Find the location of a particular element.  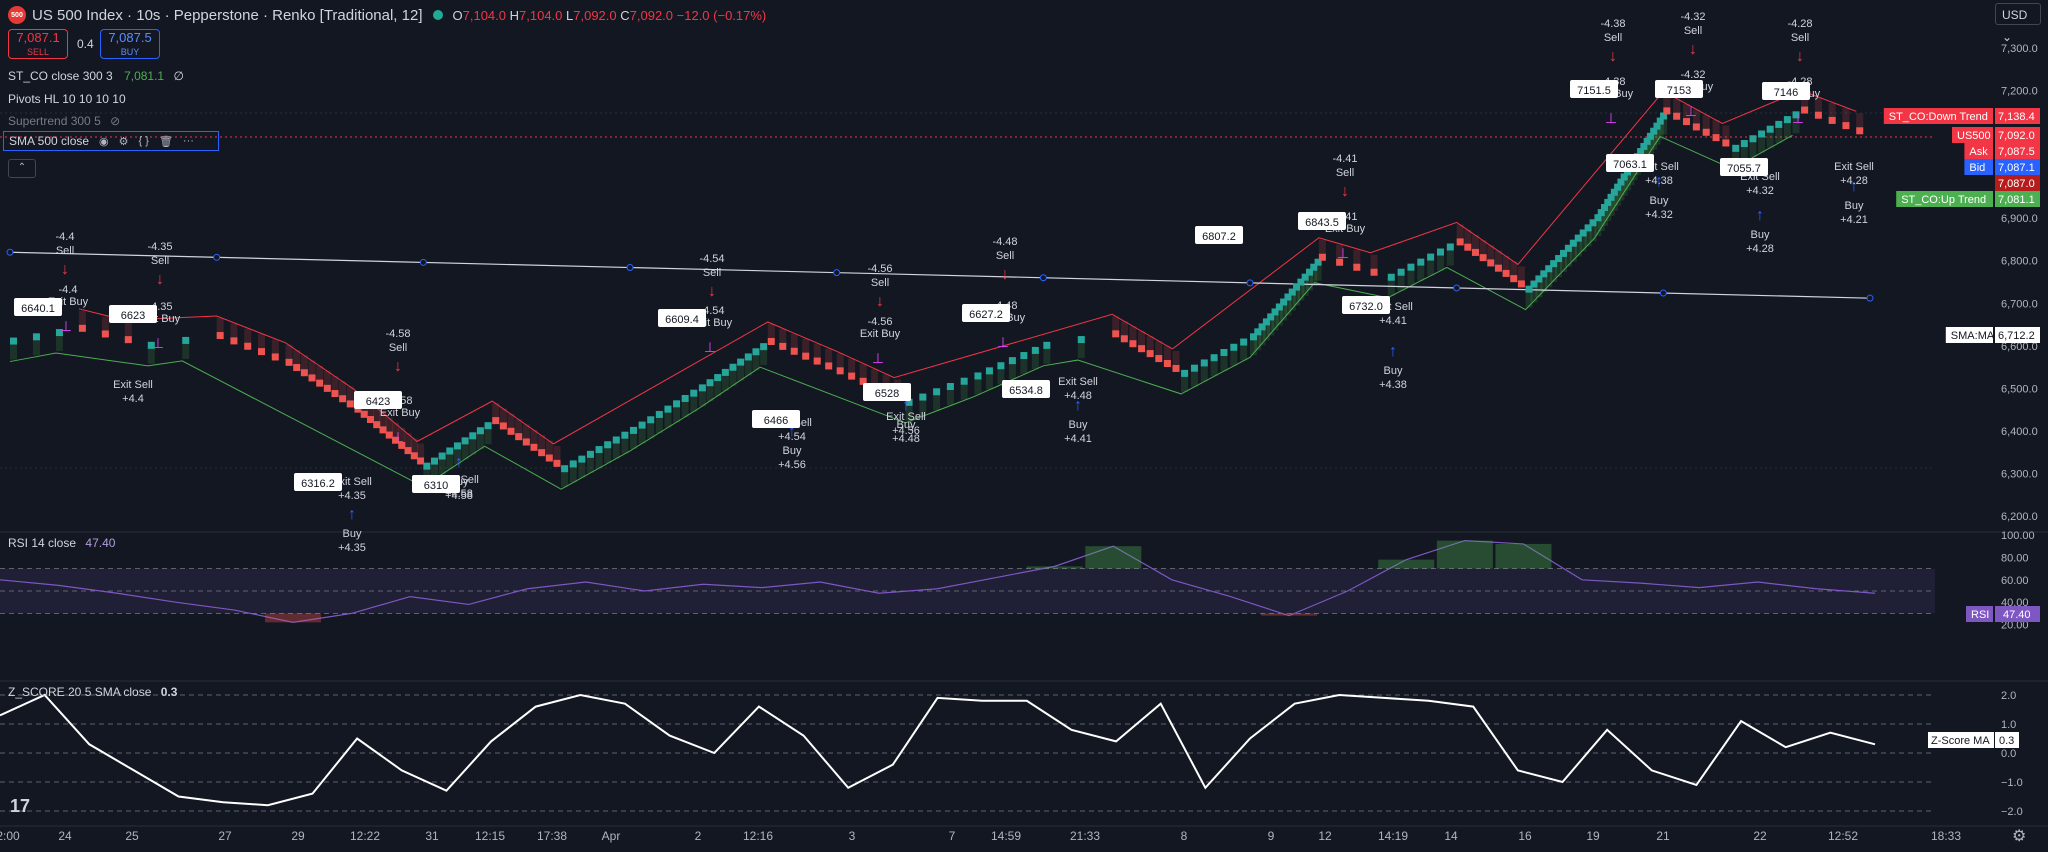

settings-gear-icon: ⚙ is located at coordinates (2019, 836).